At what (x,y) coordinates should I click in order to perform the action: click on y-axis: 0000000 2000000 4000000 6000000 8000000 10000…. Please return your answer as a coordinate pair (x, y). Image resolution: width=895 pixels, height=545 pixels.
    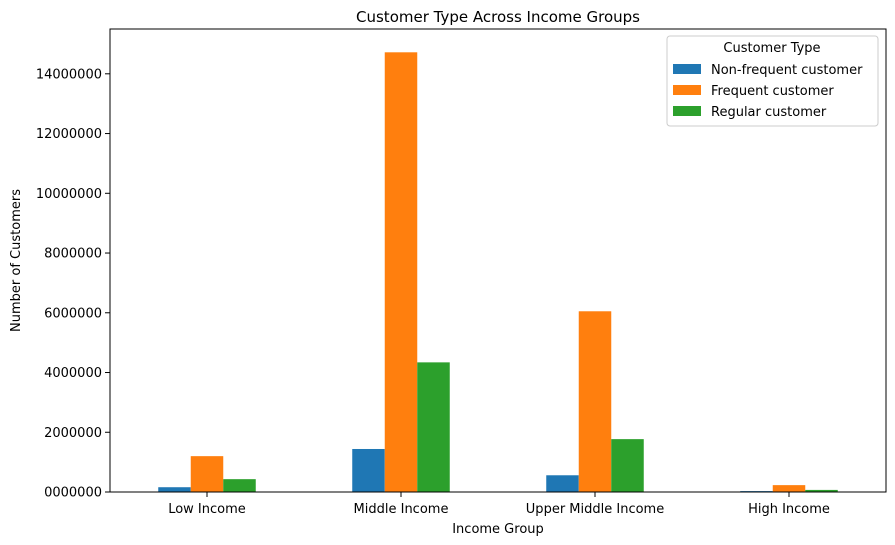
    Looking at the image, I should click on (73, 284).